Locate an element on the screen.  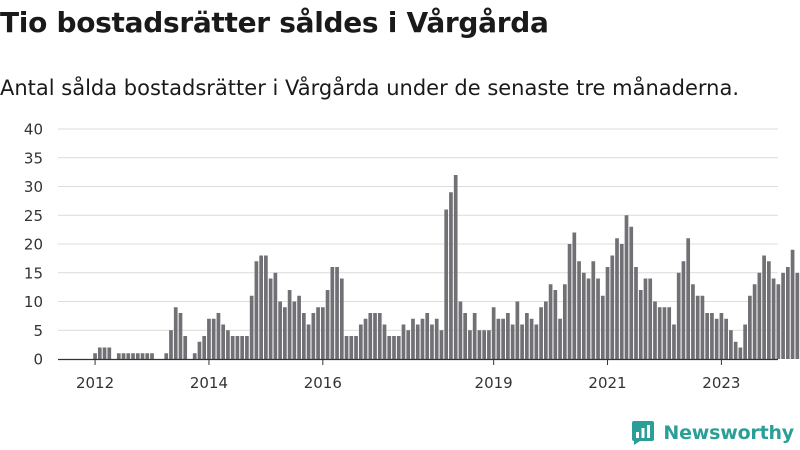
newsworthy-logo-icon is located at coordinates (643, 433).